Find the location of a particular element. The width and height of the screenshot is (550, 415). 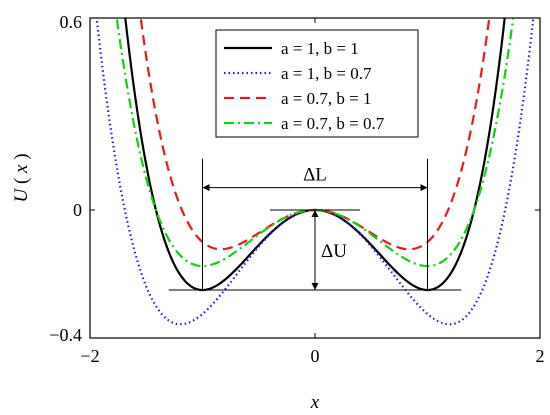

legend-box is located at coordinates (317, 83).